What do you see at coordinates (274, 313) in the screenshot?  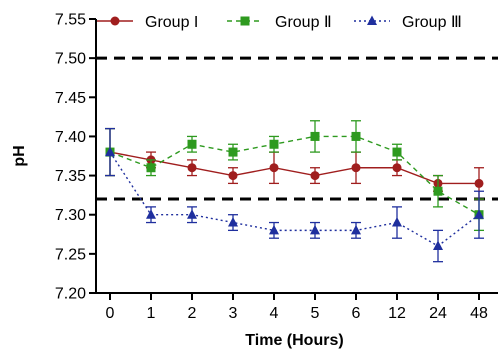 I see `x-tick-label: 4` at bounding box center [274, 313].